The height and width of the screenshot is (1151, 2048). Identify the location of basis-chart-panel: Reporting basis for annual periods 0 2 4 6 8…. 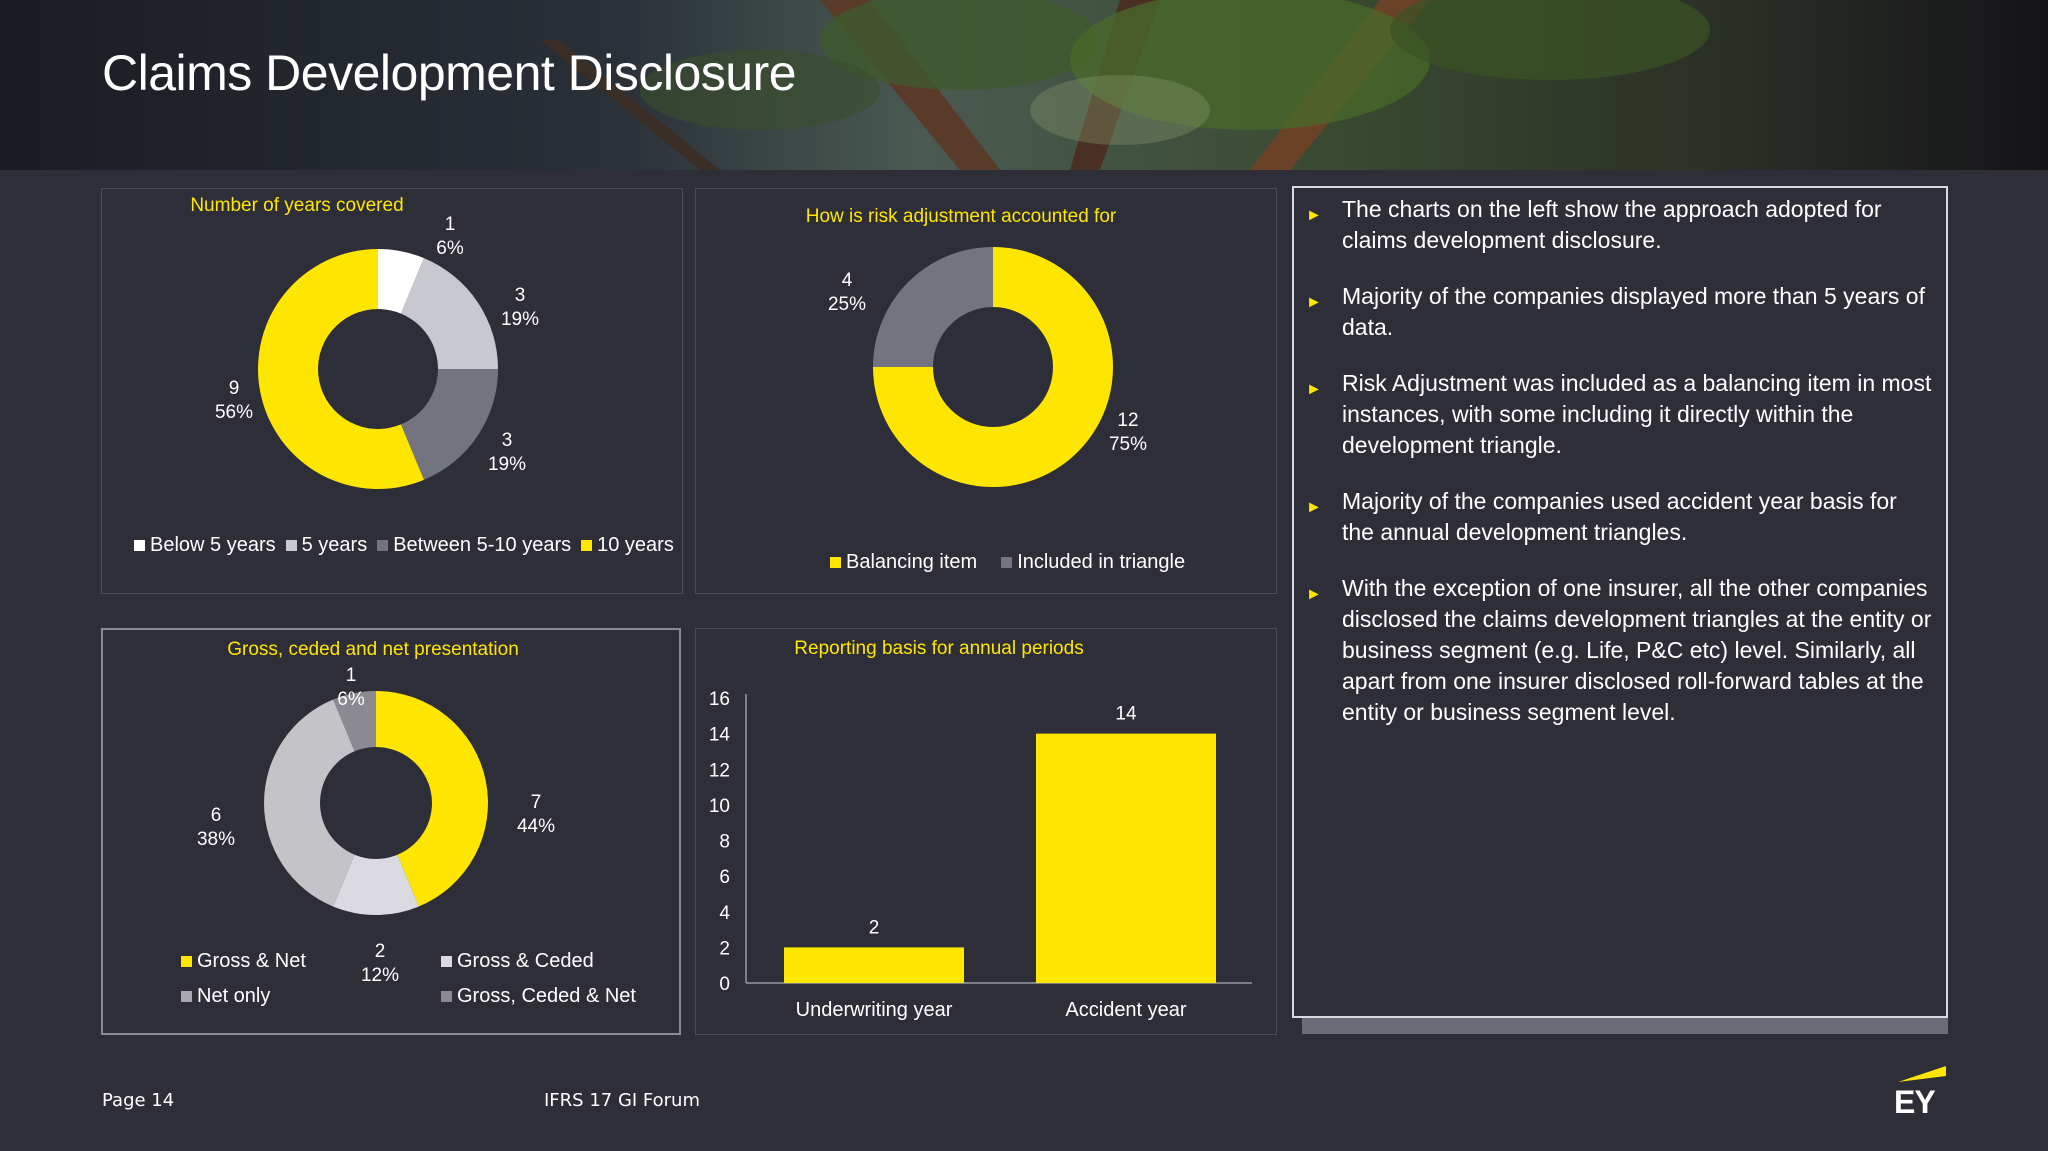
(986, 831).